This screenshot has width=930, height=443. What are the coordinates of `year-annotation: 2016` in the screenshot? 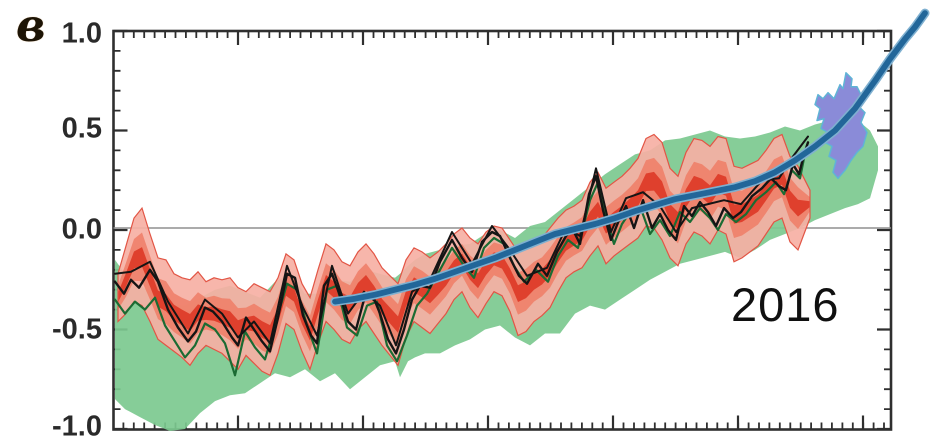 It's located at (785, 304).